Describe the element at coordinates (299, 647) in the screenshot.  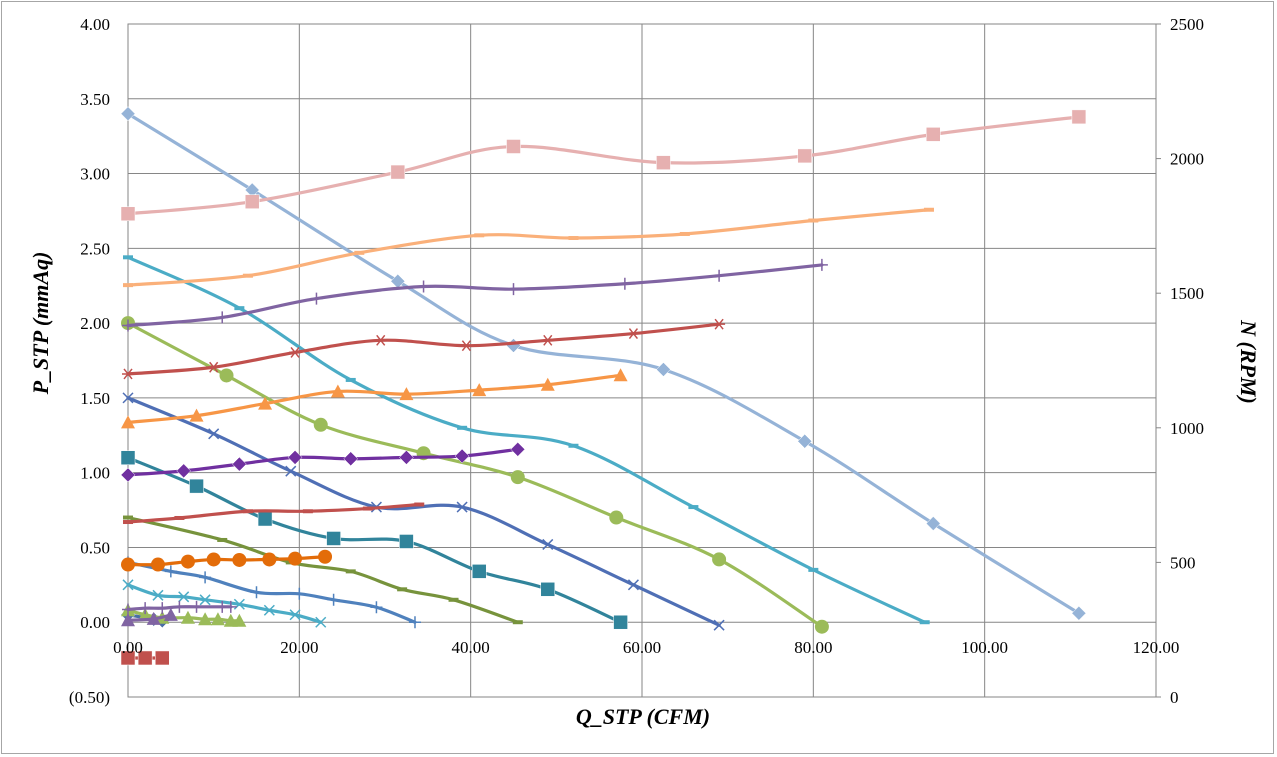
I see `x-tick-label: 20.00` at that location.